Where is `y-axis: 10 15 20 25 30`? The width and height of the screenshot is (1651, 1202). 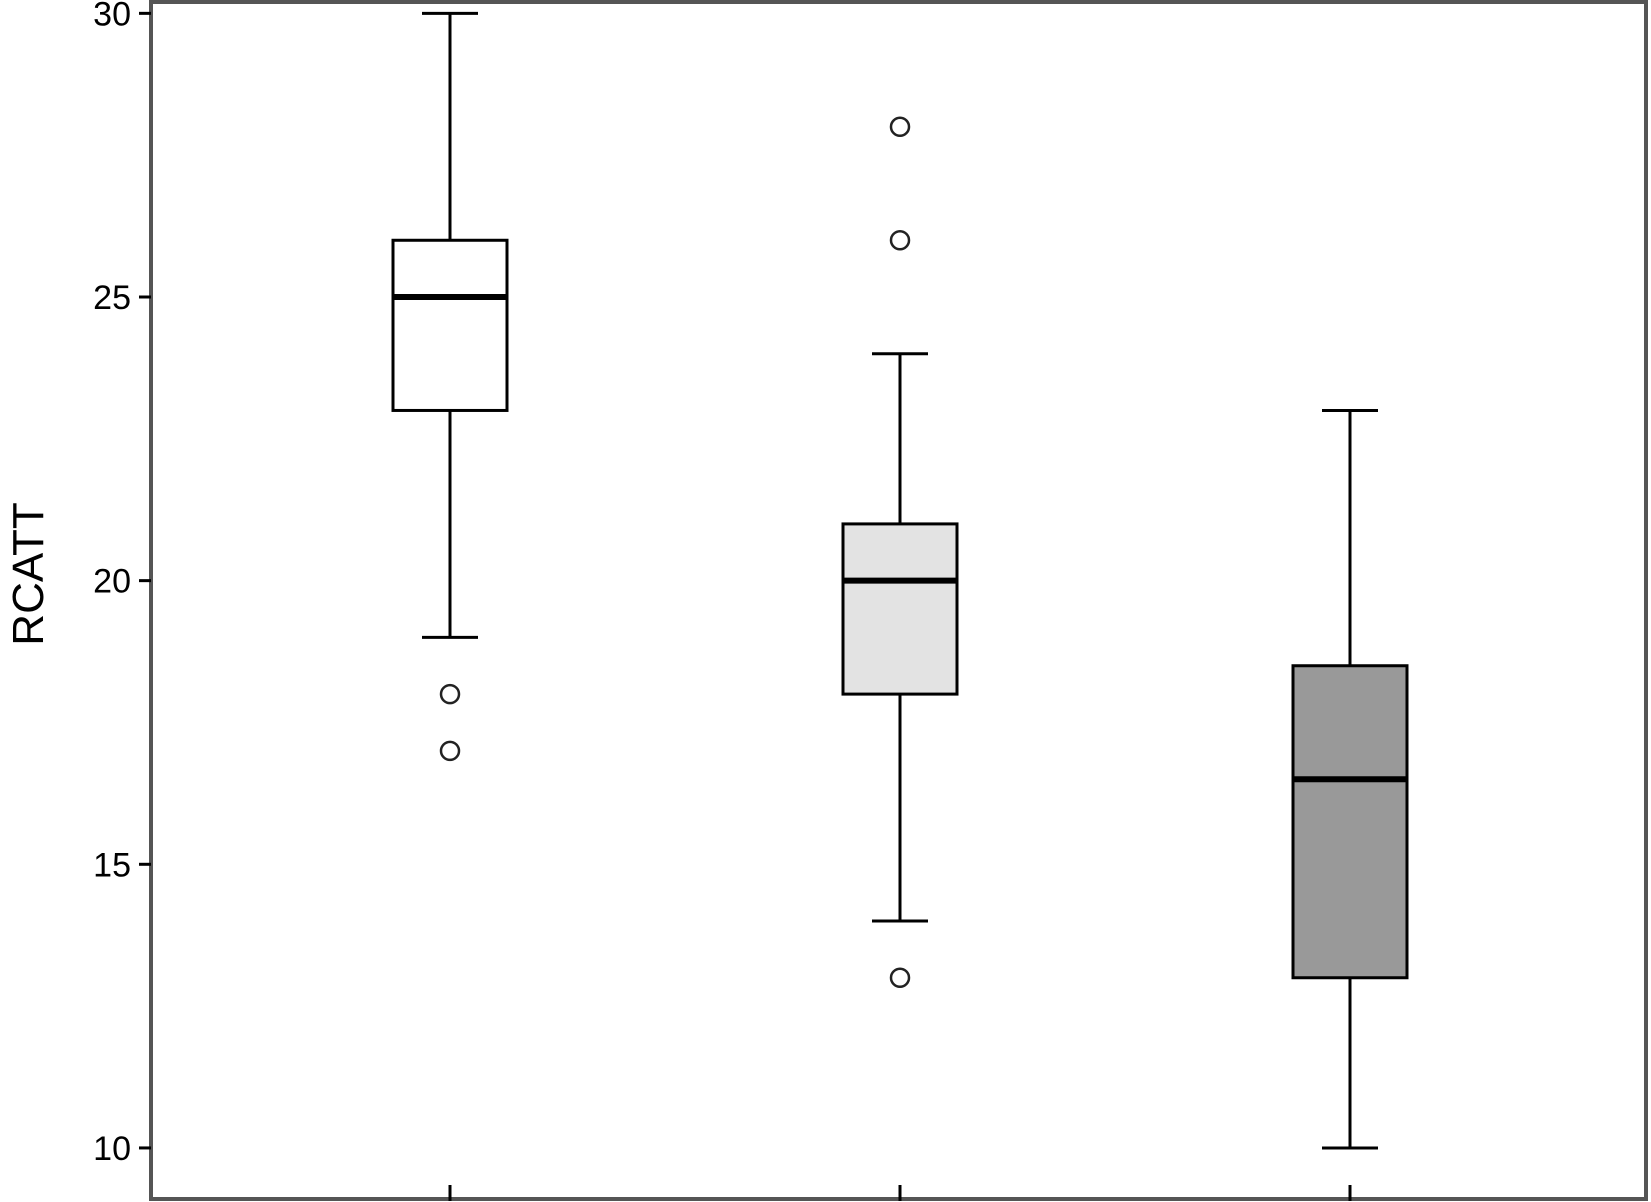
y-axis: 10 15 20 25 30 is located at coordinates (122, 584).